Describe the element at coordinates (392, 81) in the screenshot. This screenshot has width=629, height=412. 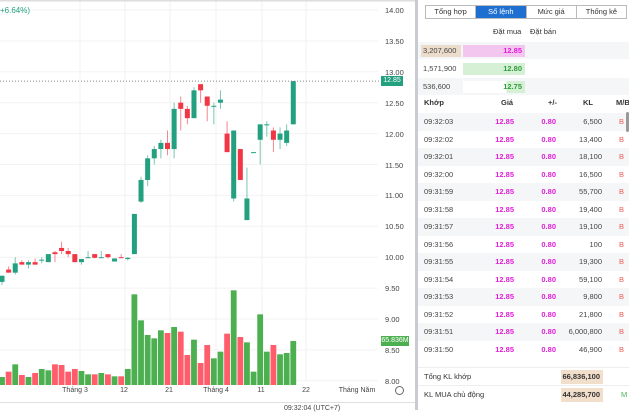
I see `last-price-tag: 12.85` at that location.